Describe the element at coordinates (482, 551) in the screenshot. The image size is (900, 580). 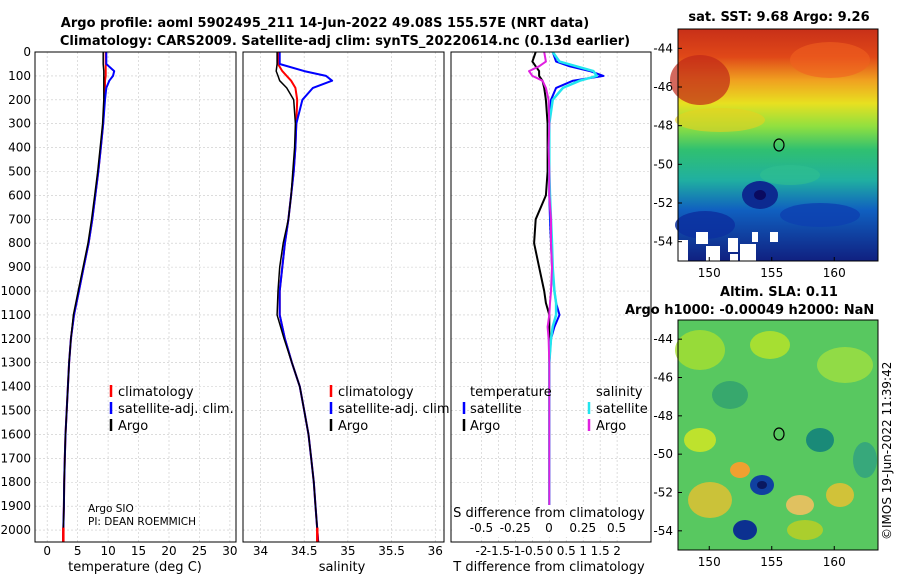
I see `x-tick-label: -2` at that location.